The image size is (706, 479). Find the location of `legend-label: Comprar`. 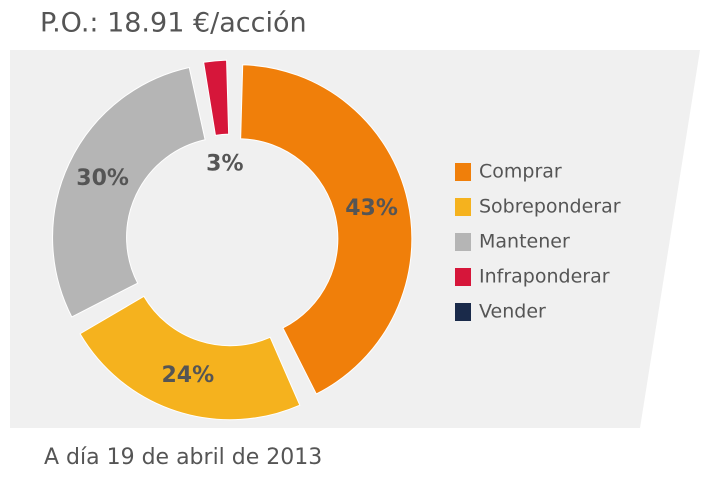

legend-label: Comprar is located at coordinates (520, 172).